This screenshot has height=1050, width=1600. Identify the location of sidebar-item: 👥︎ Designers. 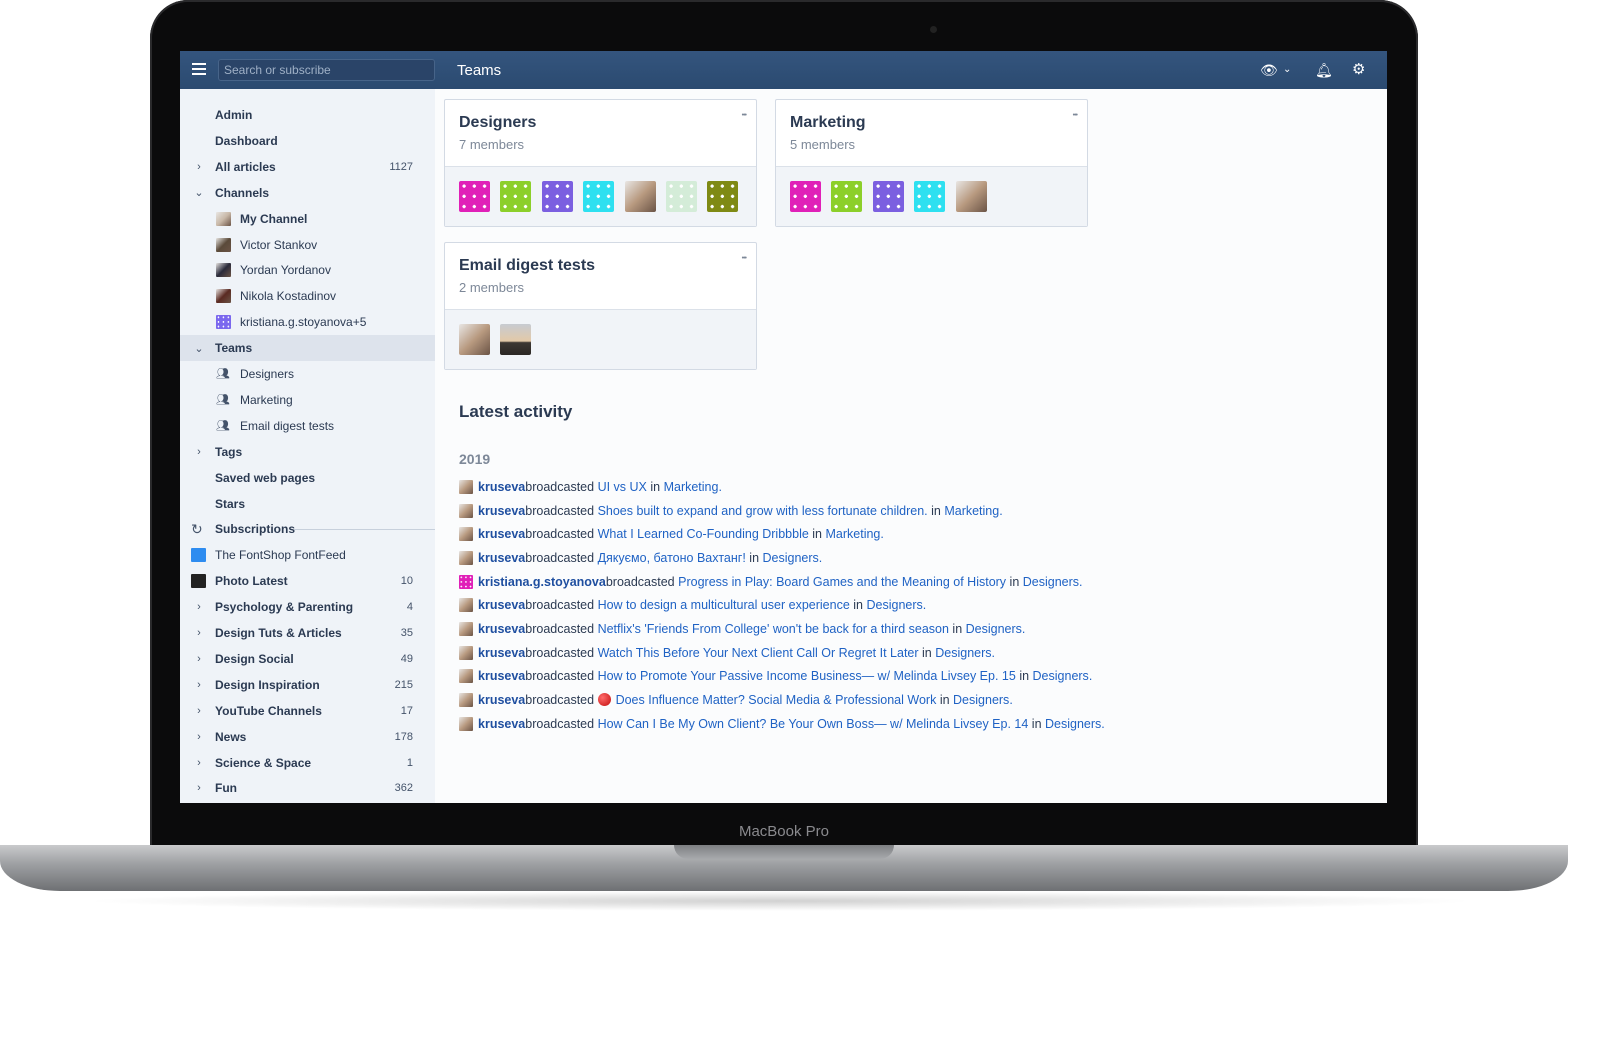
(307, 374).